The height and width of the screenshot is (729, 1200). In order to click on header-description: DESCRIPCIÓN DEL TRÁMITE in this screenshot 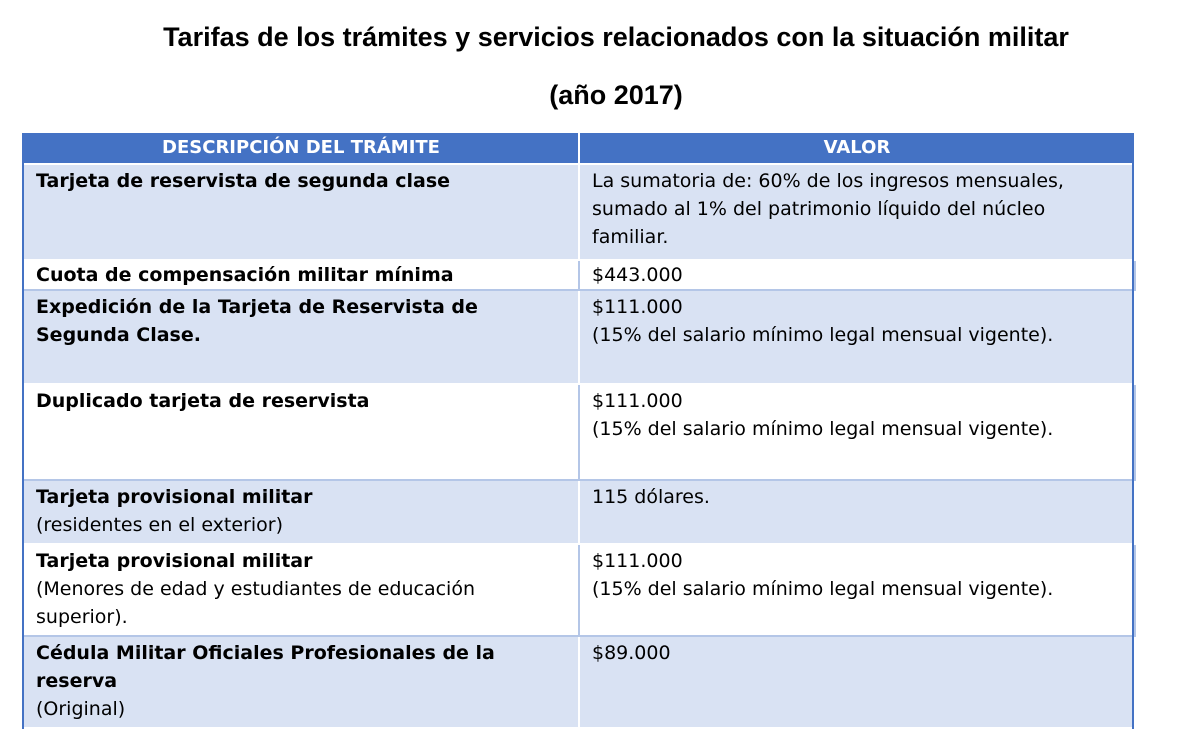, I will do `click(301, 149)`.